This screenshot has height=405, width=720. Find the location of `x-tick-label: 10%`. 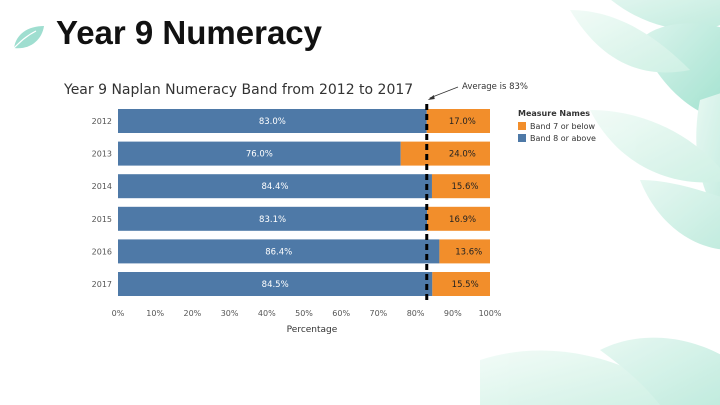

x-tick-label: 10% is located at coordinates (155, 313).